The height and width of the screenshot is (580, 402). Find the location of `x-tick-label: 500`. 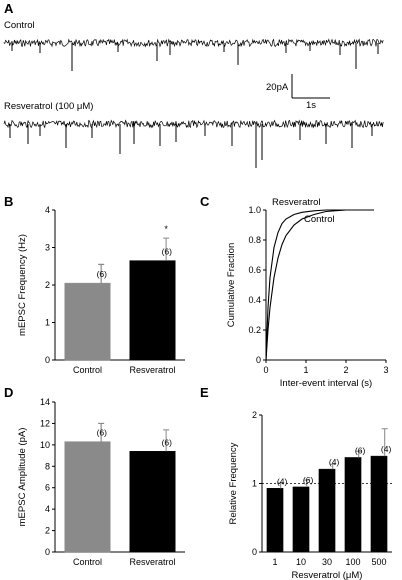

x-tick-label: 500 is located at coordinates (378, 562).